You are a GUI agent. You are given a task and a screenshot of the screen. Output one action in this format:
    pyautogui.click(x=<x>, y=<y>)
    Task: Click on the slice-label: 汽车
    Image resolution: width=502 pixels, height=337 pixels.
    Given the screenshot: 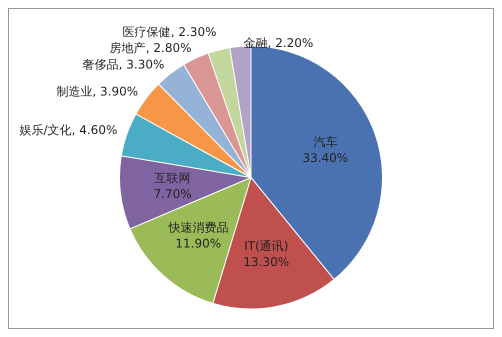 What is the action you would take?
    pyautogui.click(x=325, y=142)
    